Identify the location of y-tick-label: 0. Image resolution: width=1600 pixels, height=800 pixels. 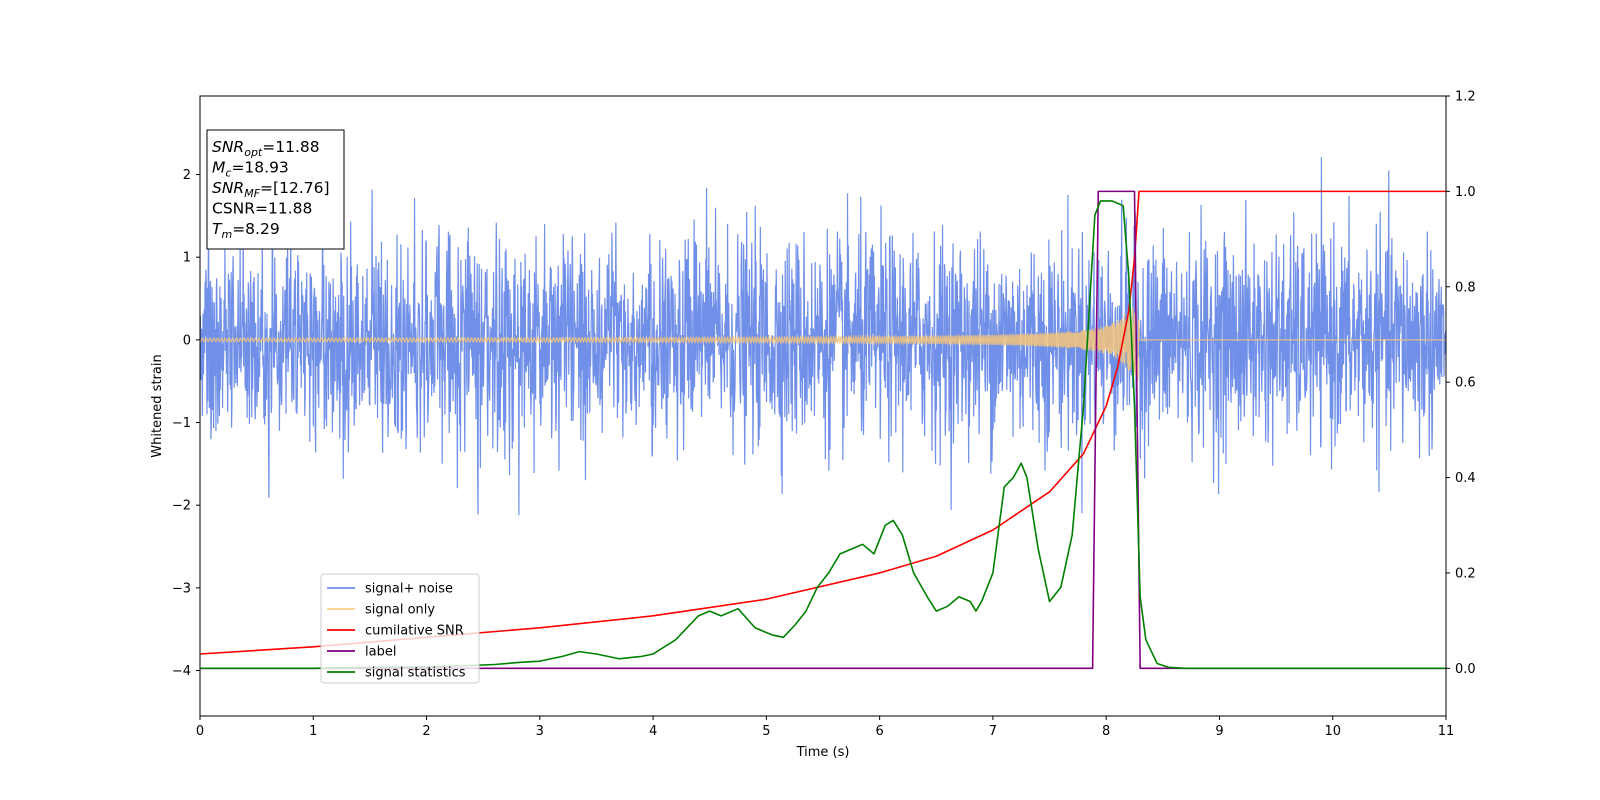
(187, 340).